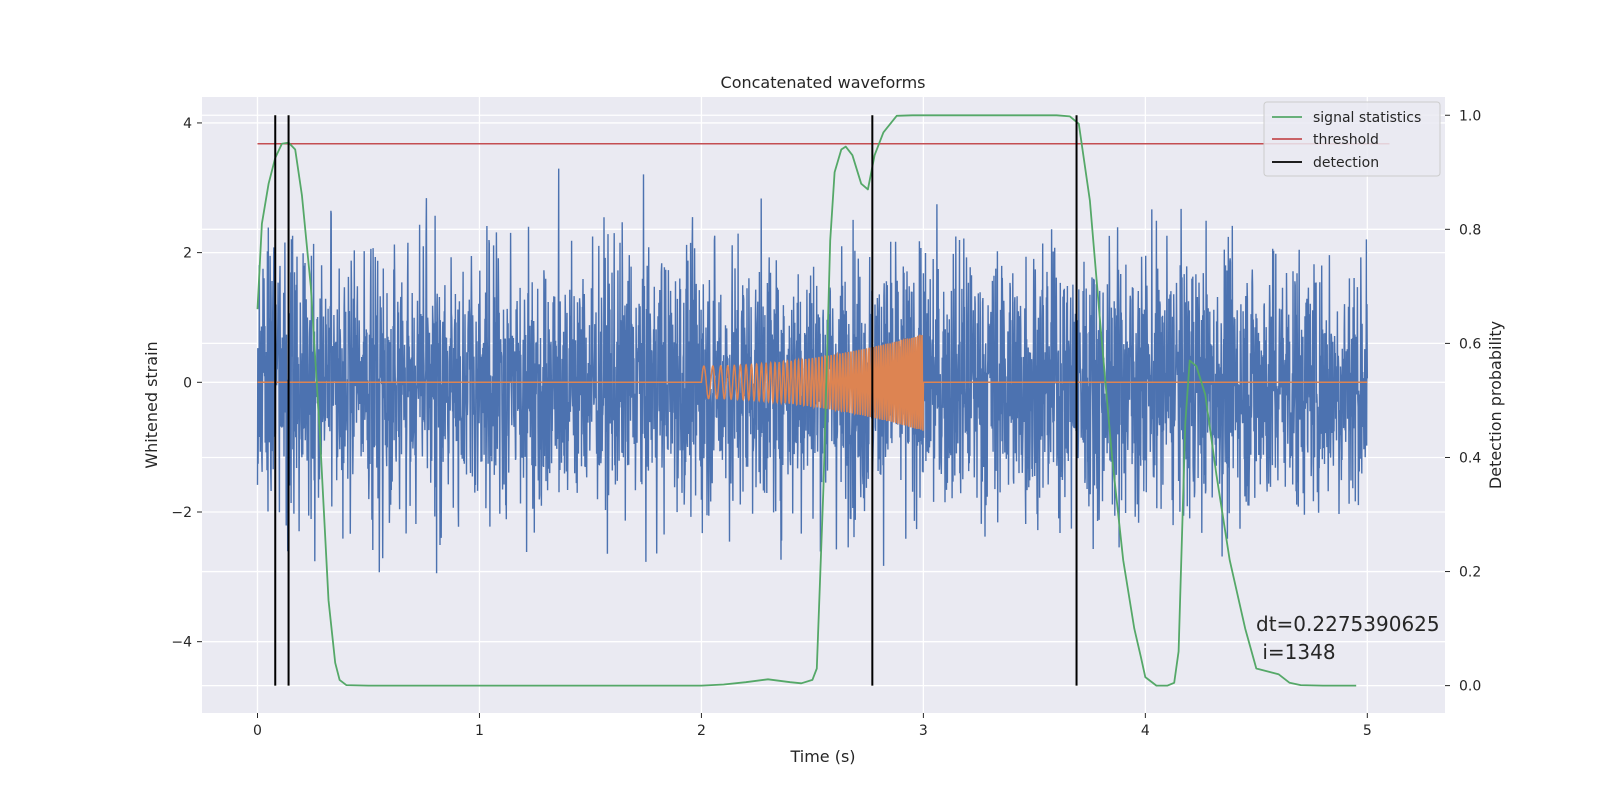 This screenshot has width=1600, height=800. I want to click on injection-series, so click(812, 382).